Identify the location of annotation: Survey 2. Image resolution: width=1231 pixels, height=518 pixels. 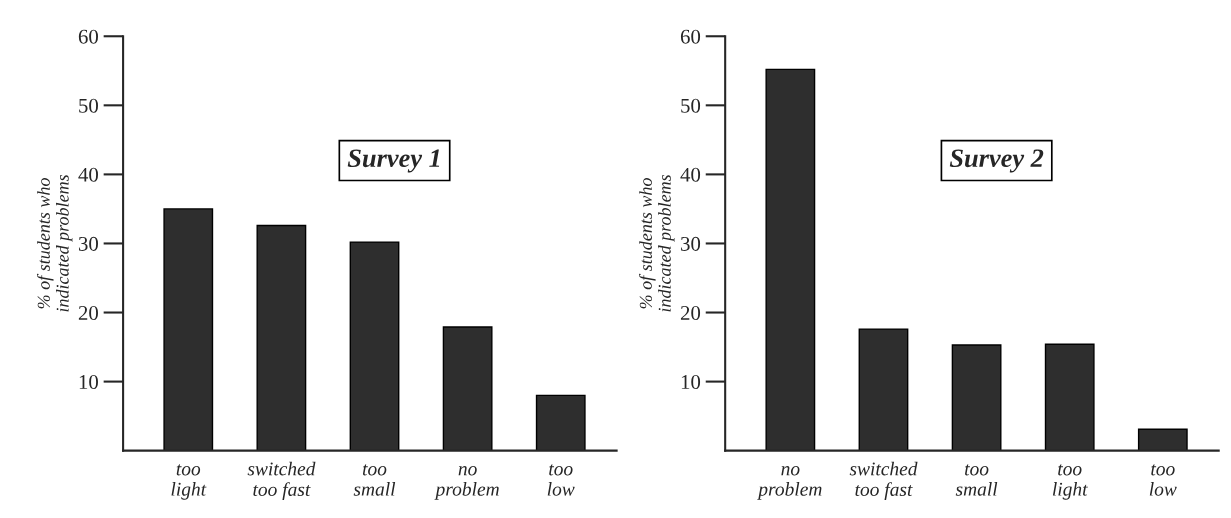
(996, 161).